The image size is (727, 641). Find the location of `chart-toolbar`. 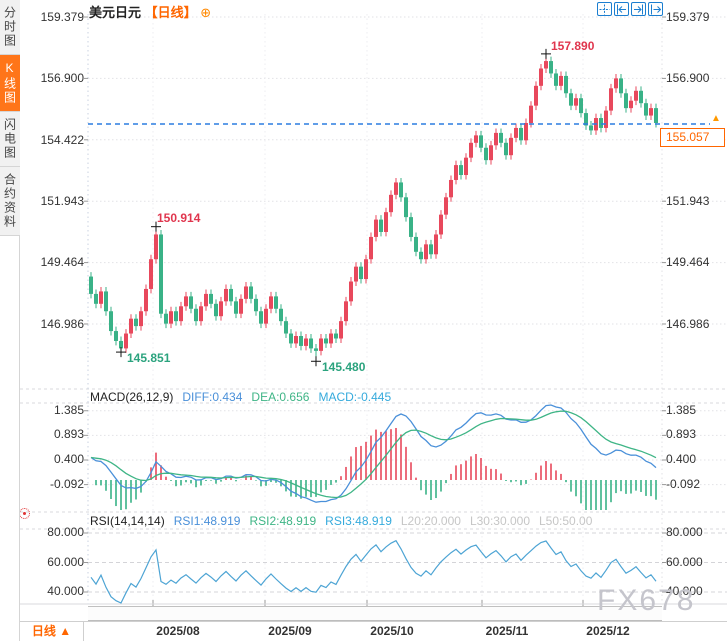

chart-toolbar is located at coordinates (630, 9).